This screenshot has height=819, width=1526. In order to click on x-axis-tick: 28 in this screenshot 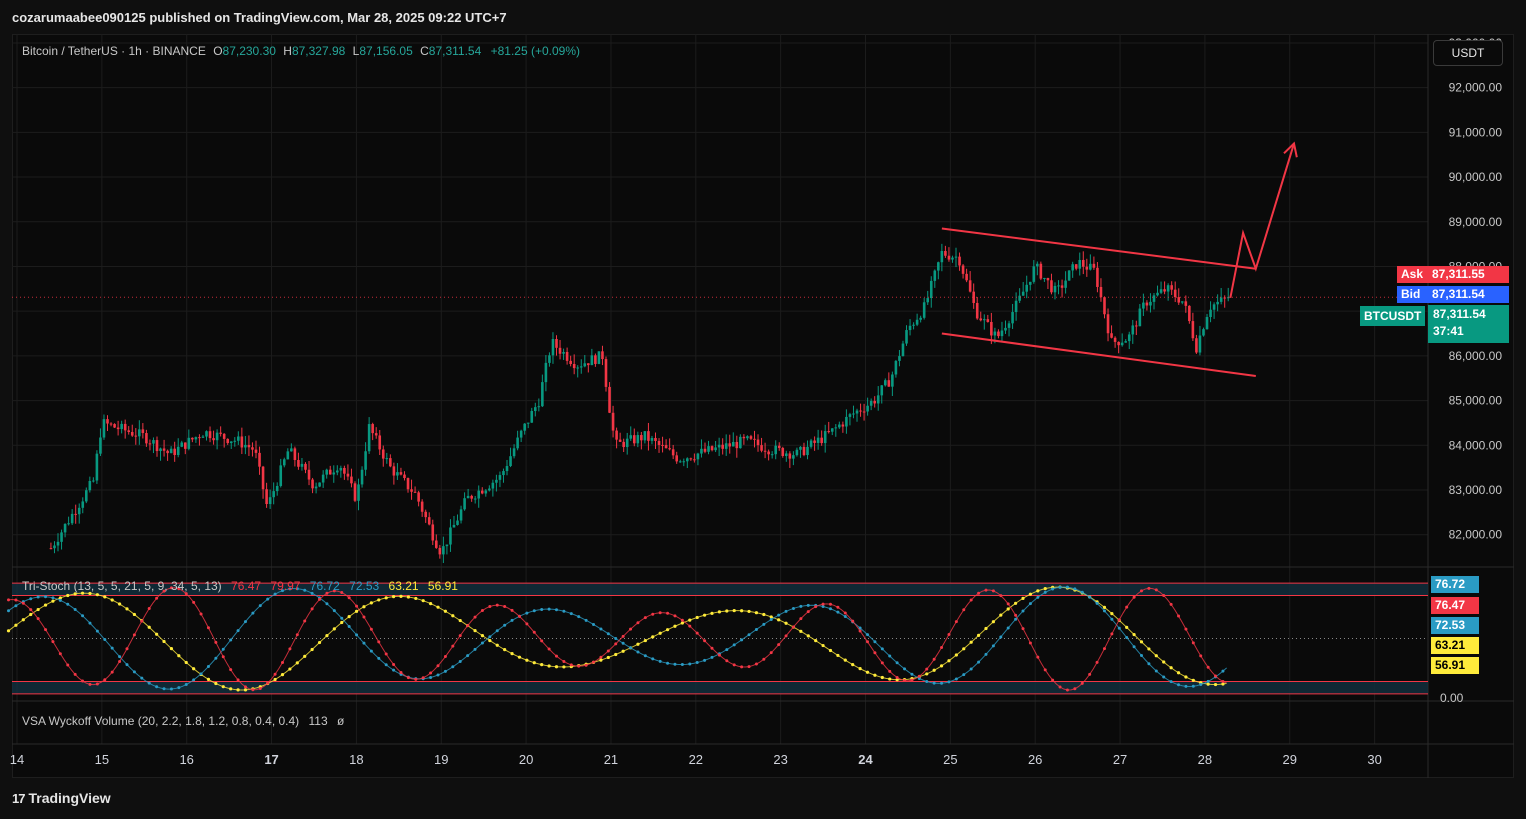, I will do `click(1205, 759)`.